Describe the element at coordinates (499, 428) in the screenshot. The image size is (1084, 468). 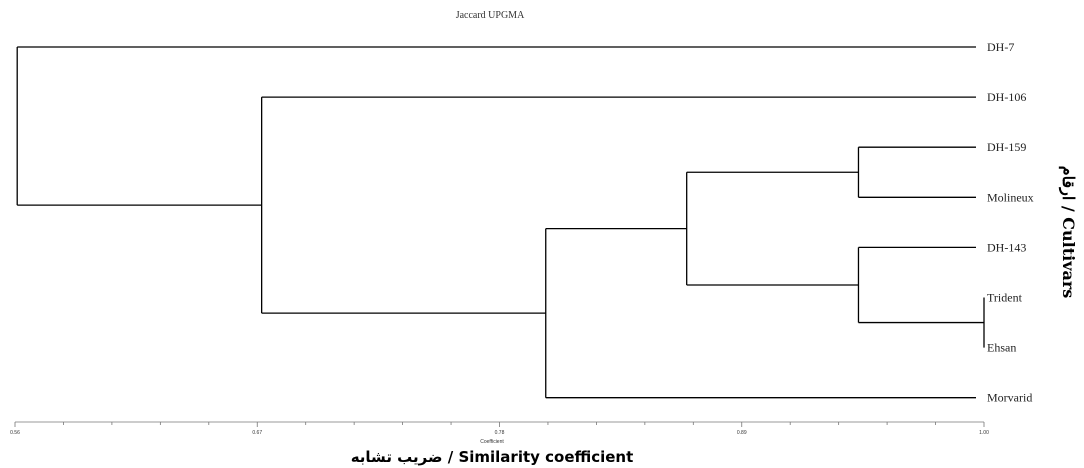
I see `x-axis: 0.56 0.67 0.78 0.89 1.00` at that location.